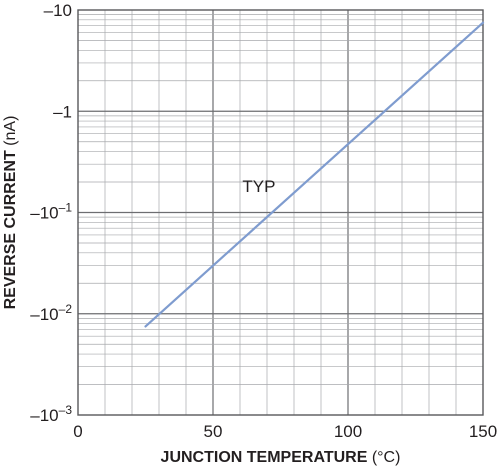 Image resolution: width=500 pixels, height=468 pixels. What do you see at coordinates (383, 457) in the screenshot?
I see `x-axis-title-unit: (°C)` at bounding box center [383, 457].